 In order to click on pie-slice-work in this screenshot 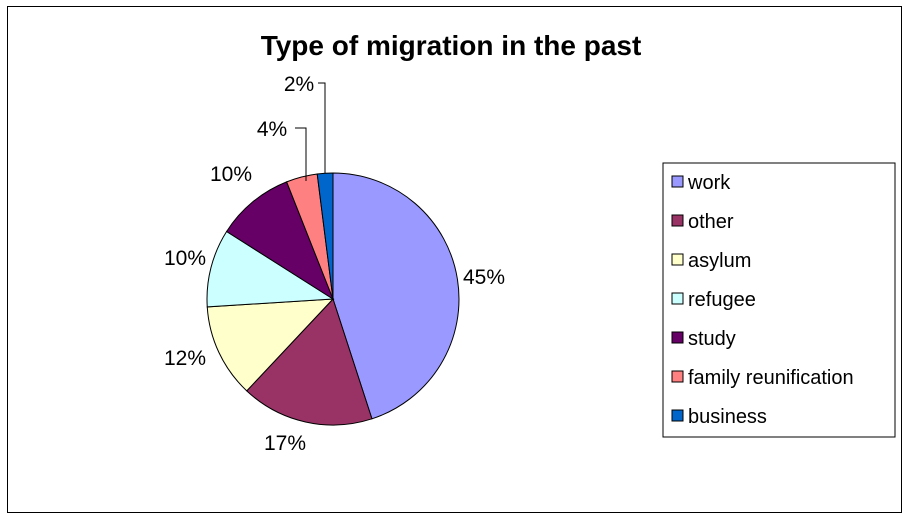, I will do `click(396, 296)`.